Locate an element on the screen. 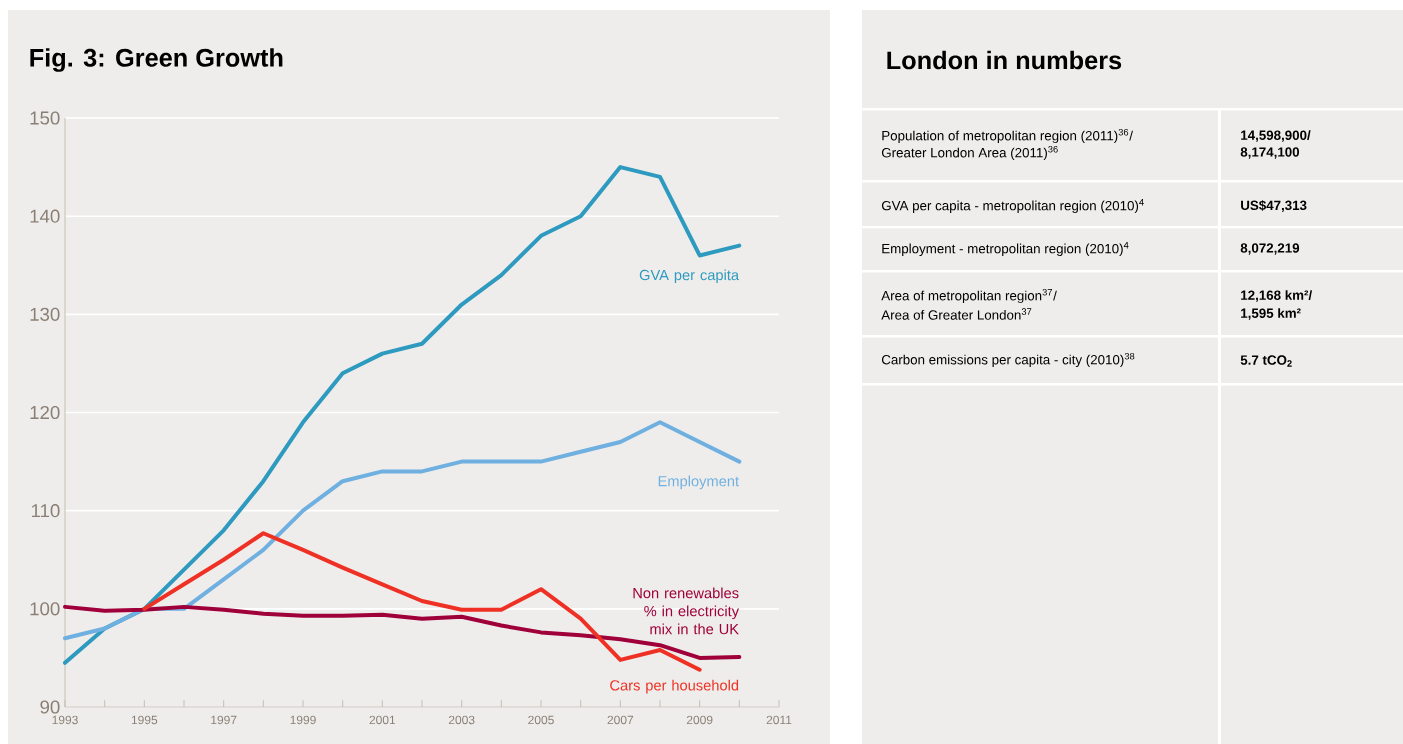  series-label: GVA per capita is located at coordinates (689, 276).